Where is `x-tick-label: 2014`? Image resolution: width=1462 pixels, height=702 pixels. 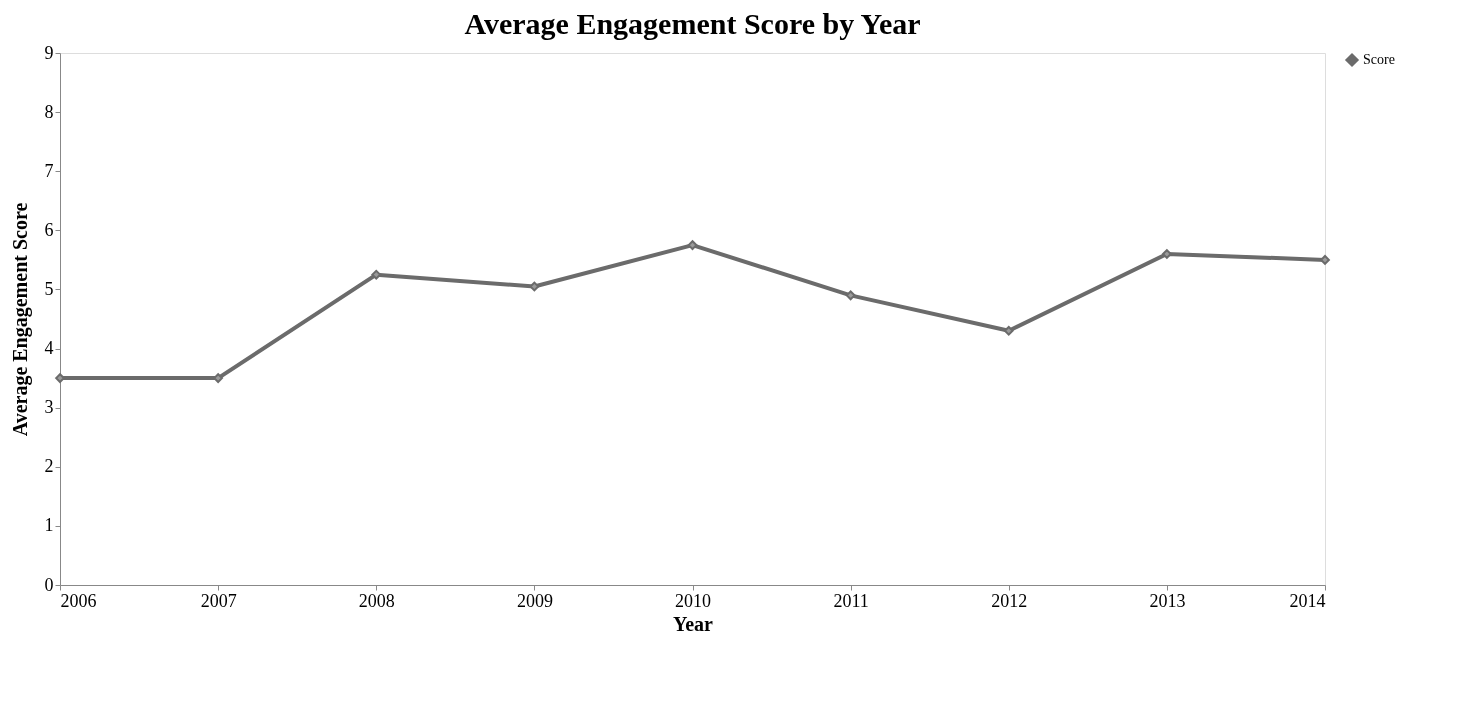
x-tick-label: 2014 is located at coordinates (1307, 600).